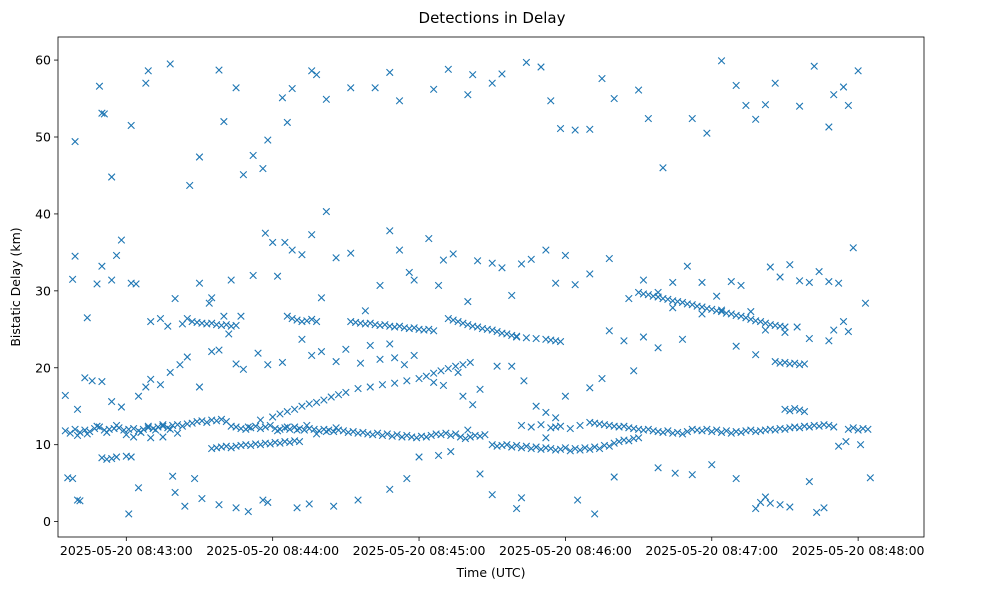 The width and height of the screenshot is (987, 590). What do you see at coordinates (46, 291) in the screenshot?
I see `y-axis-ticks: 0 10 20 30 40 50 60` at bounding box center [46, 291].